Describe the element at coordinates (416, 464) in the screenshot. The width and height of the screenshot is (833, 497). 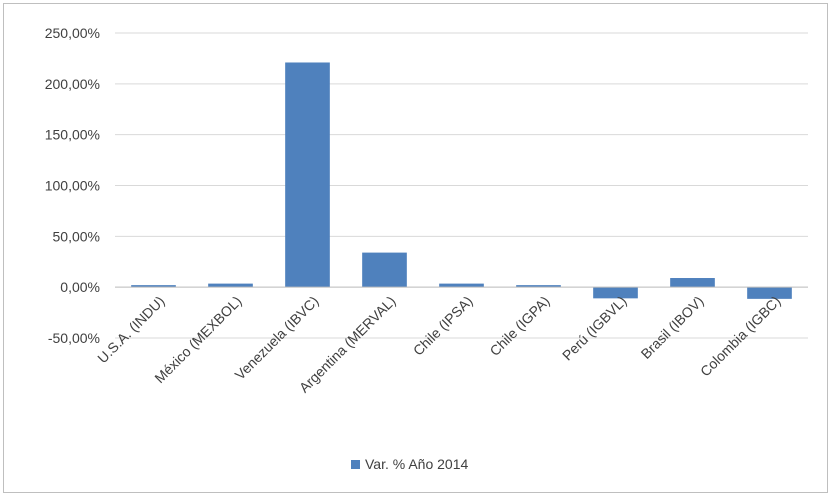
I see `legend-label: Var. % Año 2014` at that location.